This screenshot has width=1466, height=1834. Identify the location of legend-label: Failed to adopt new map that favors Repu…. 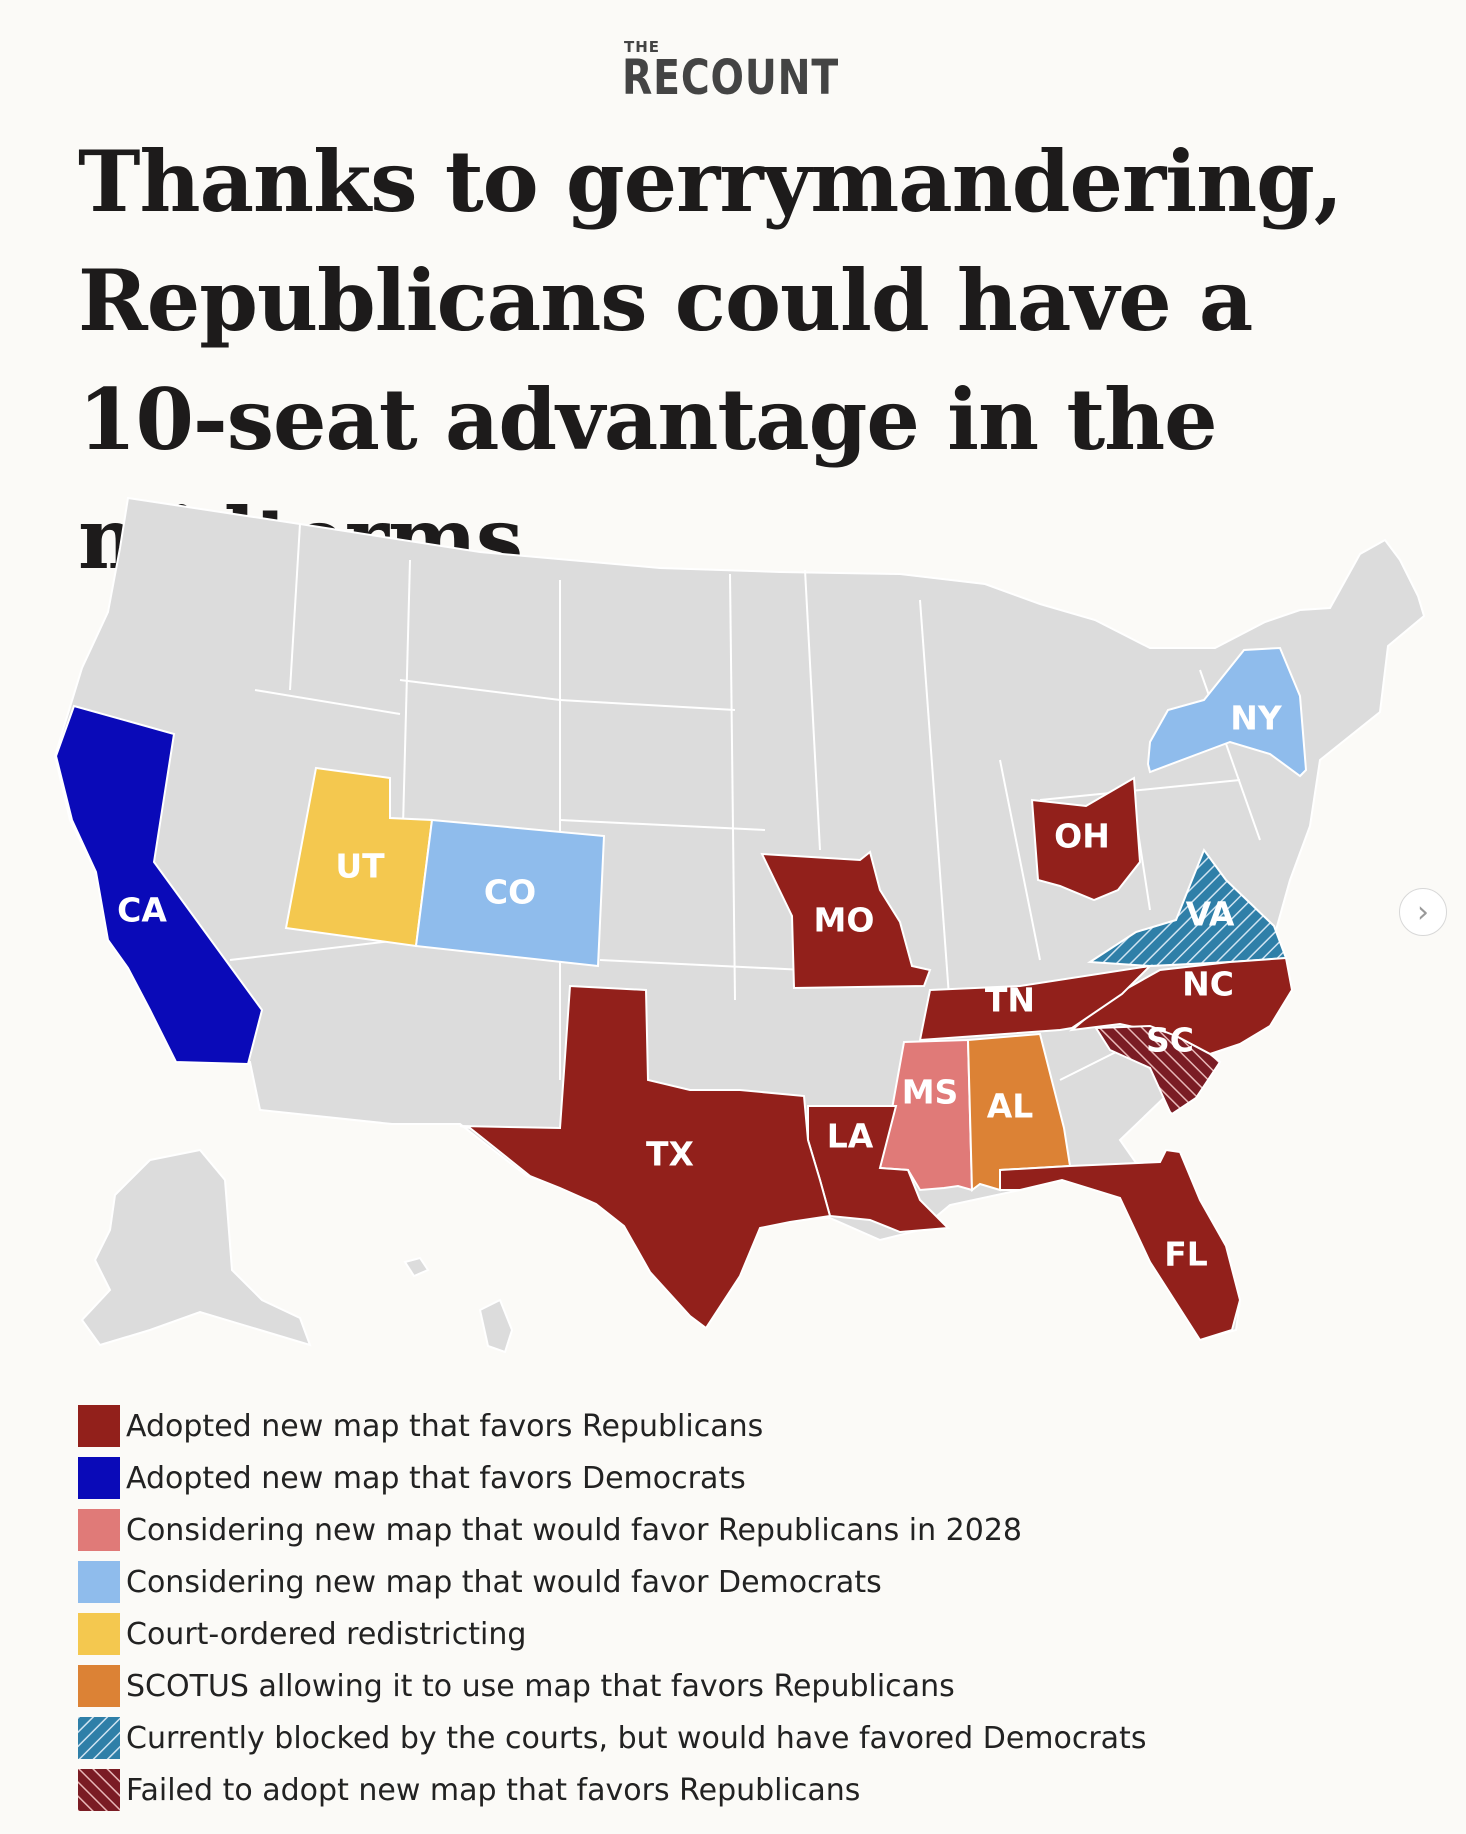
(493, 1790).